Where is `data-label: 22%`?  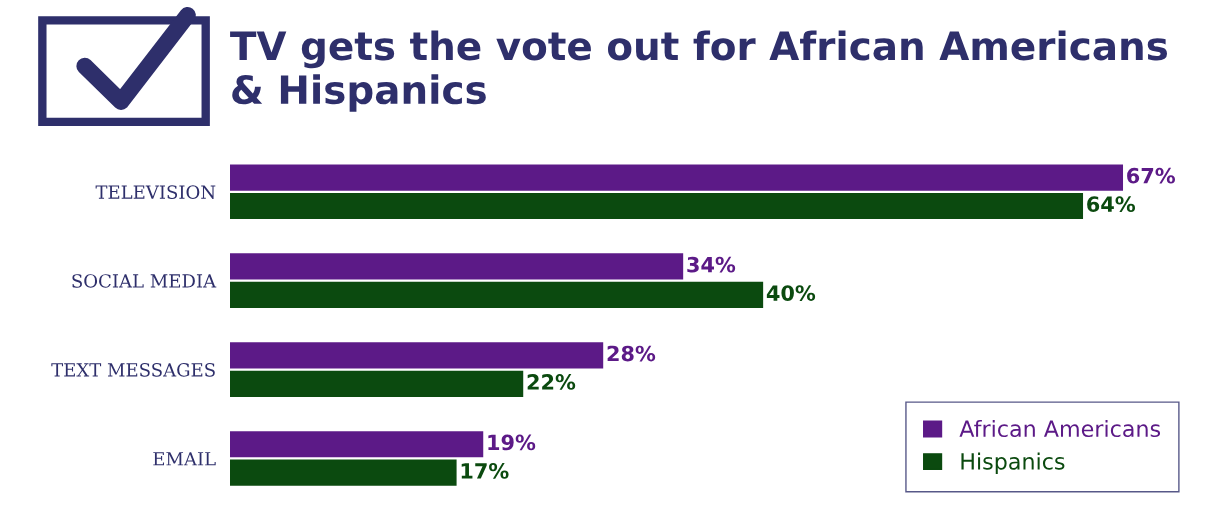 data-label: 22% is located at coordinates (551, 382).